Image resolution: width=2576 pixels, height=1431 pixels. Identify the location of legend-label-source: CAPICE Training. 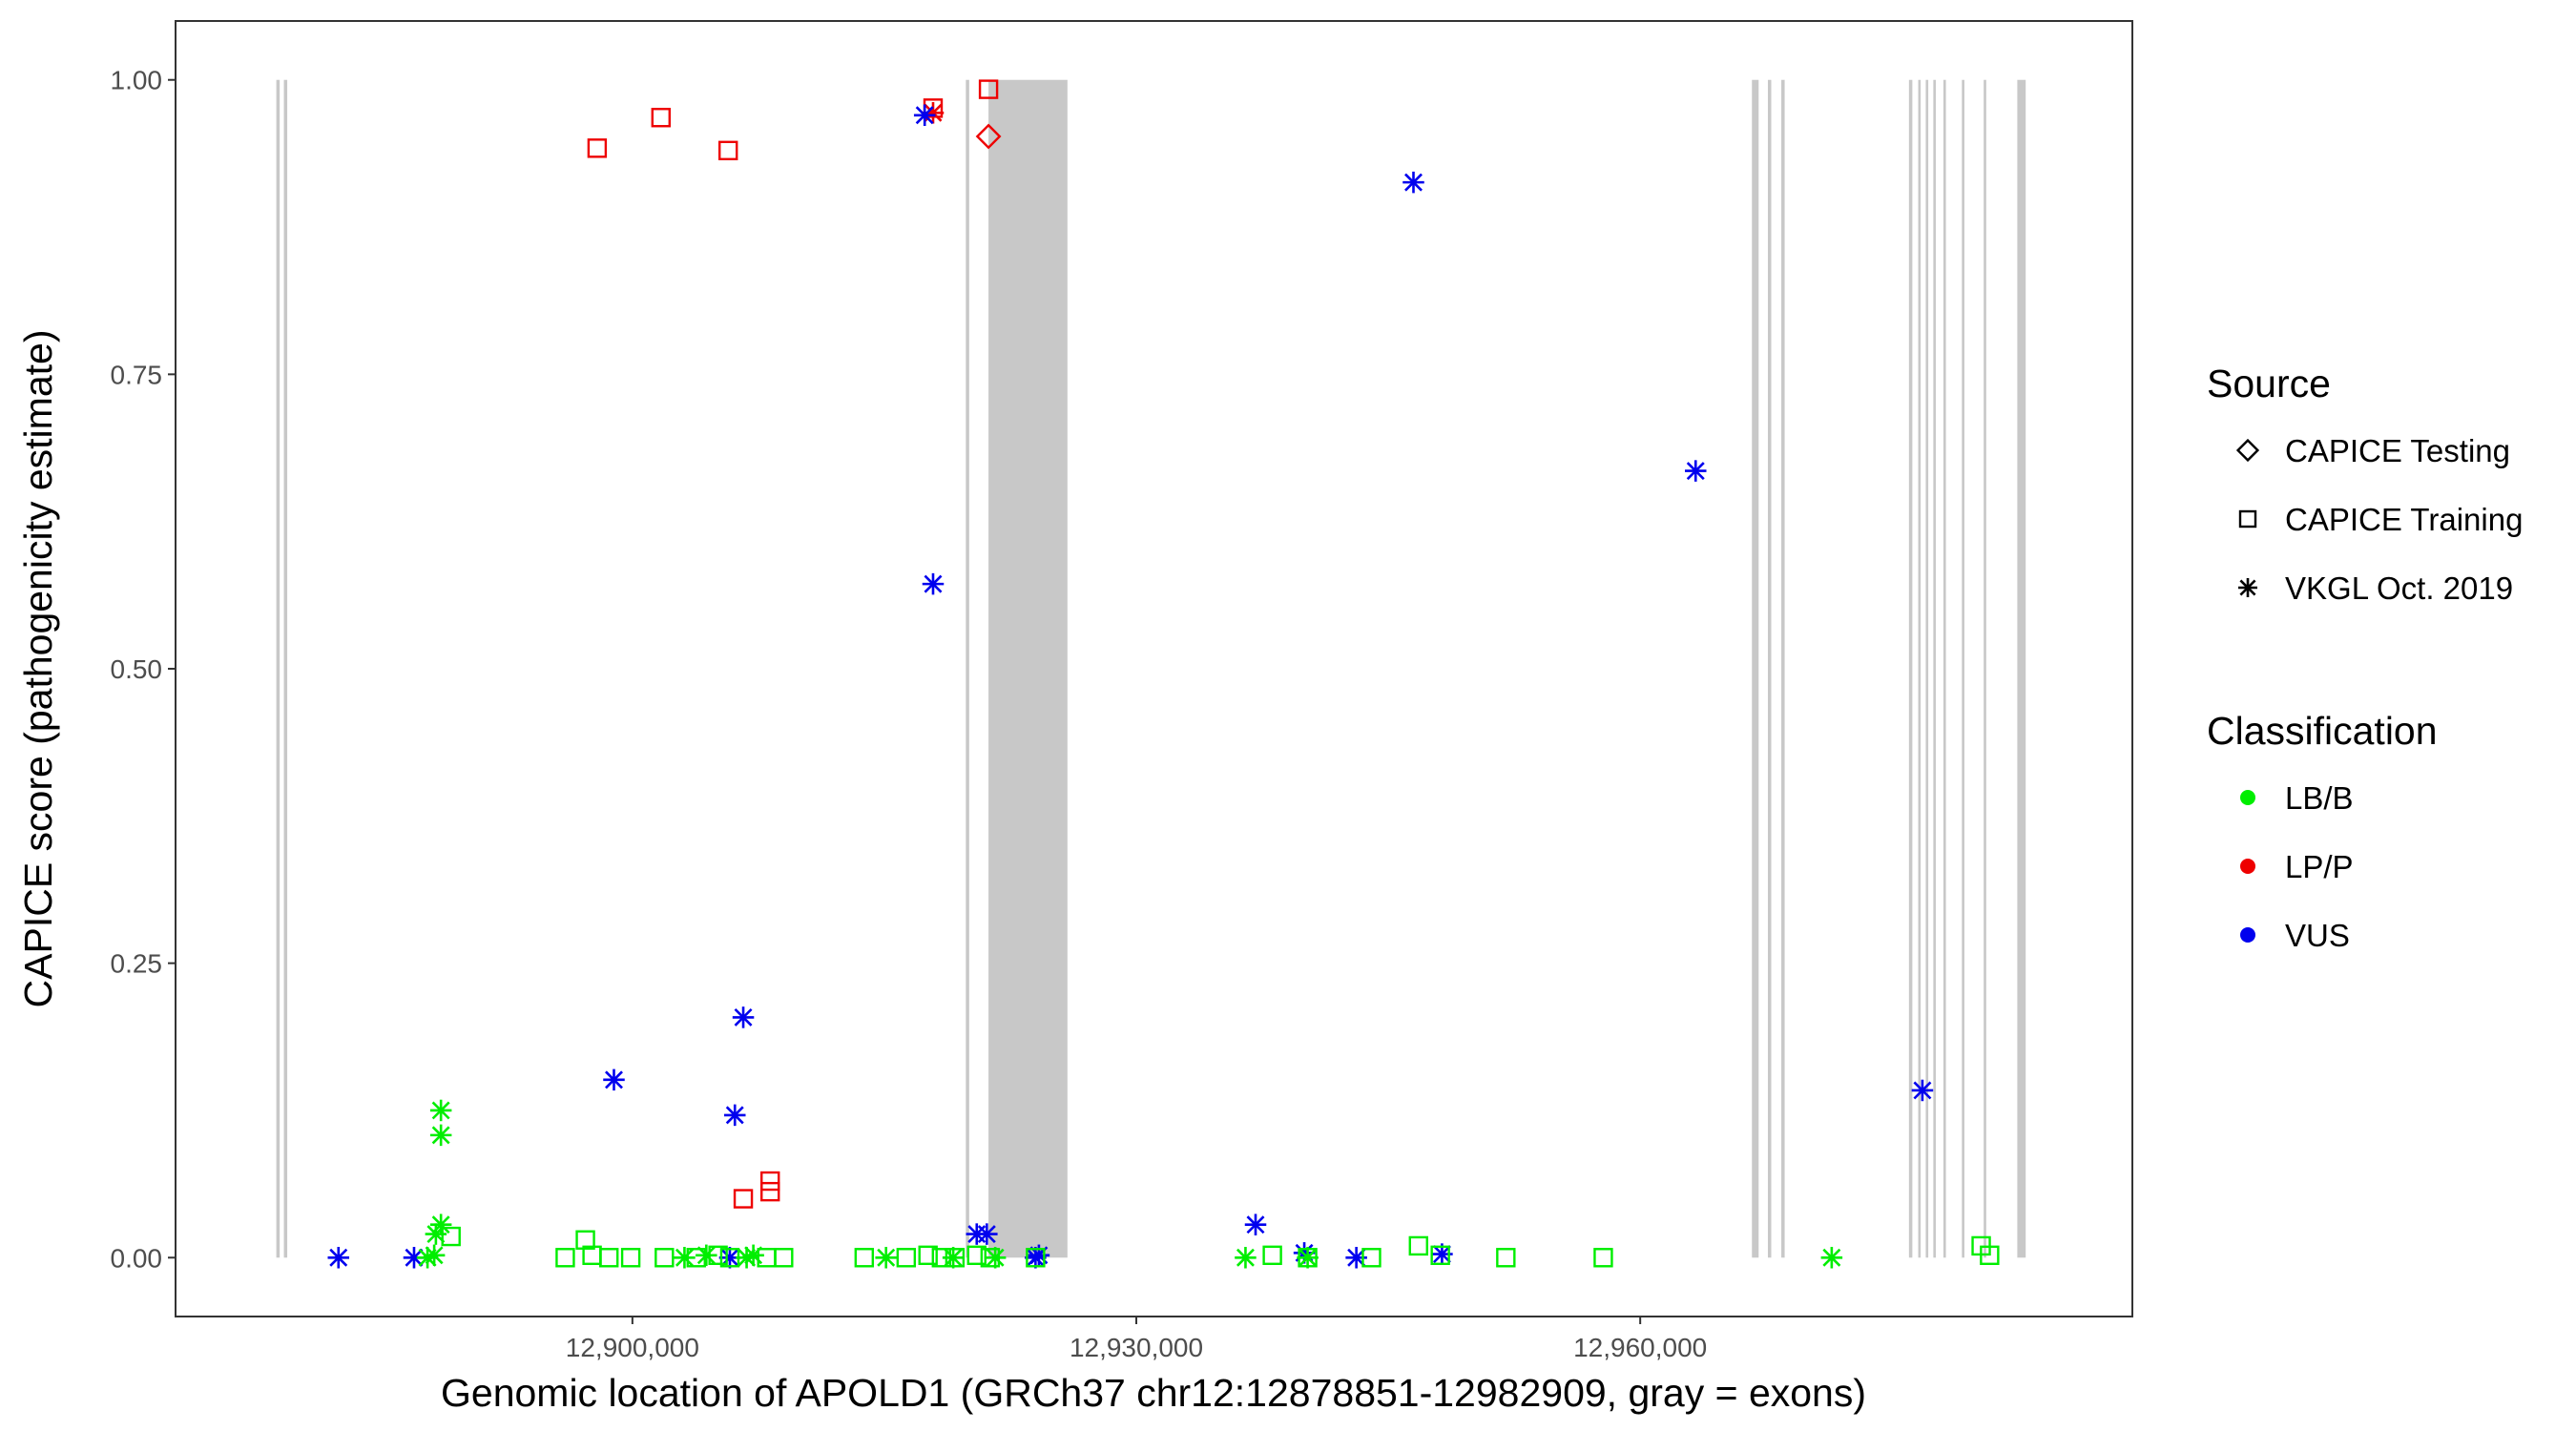
(2404, 519).